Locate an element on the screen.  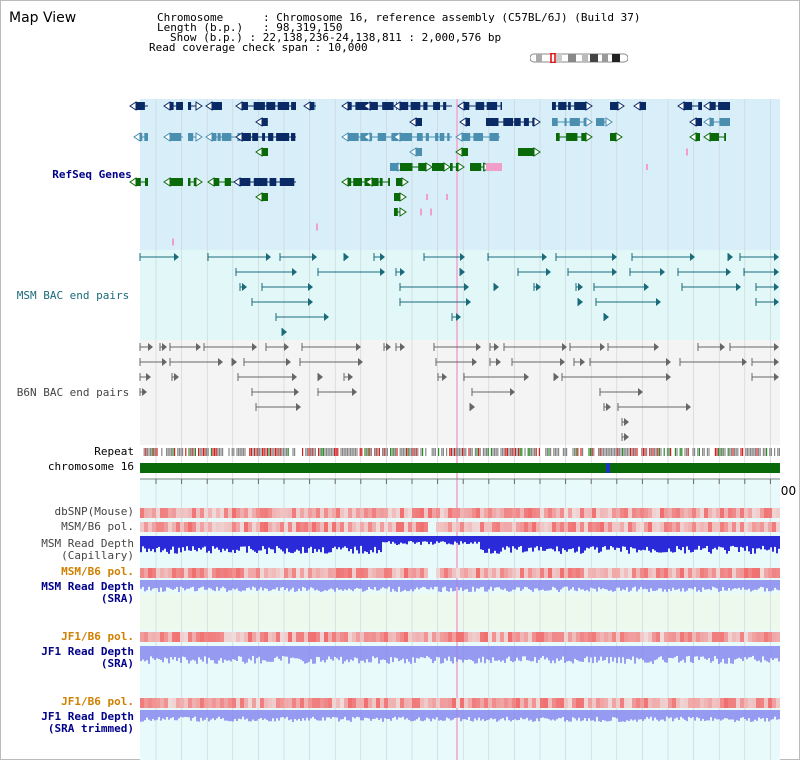
msm-sra-empty-bg is located at coordinates (460, 612).